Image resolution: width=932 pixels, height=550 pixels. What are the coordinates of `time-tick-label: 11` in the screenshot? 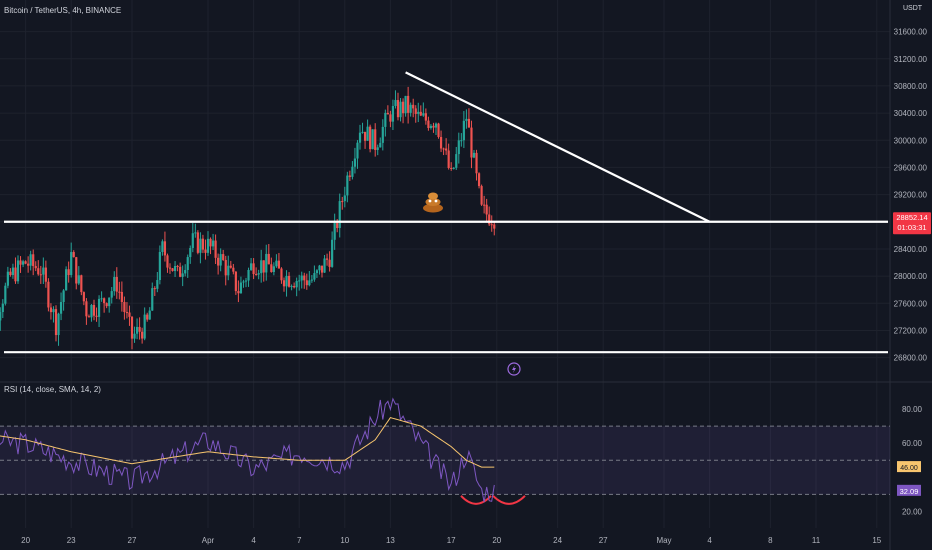 It's located at (816, 540).